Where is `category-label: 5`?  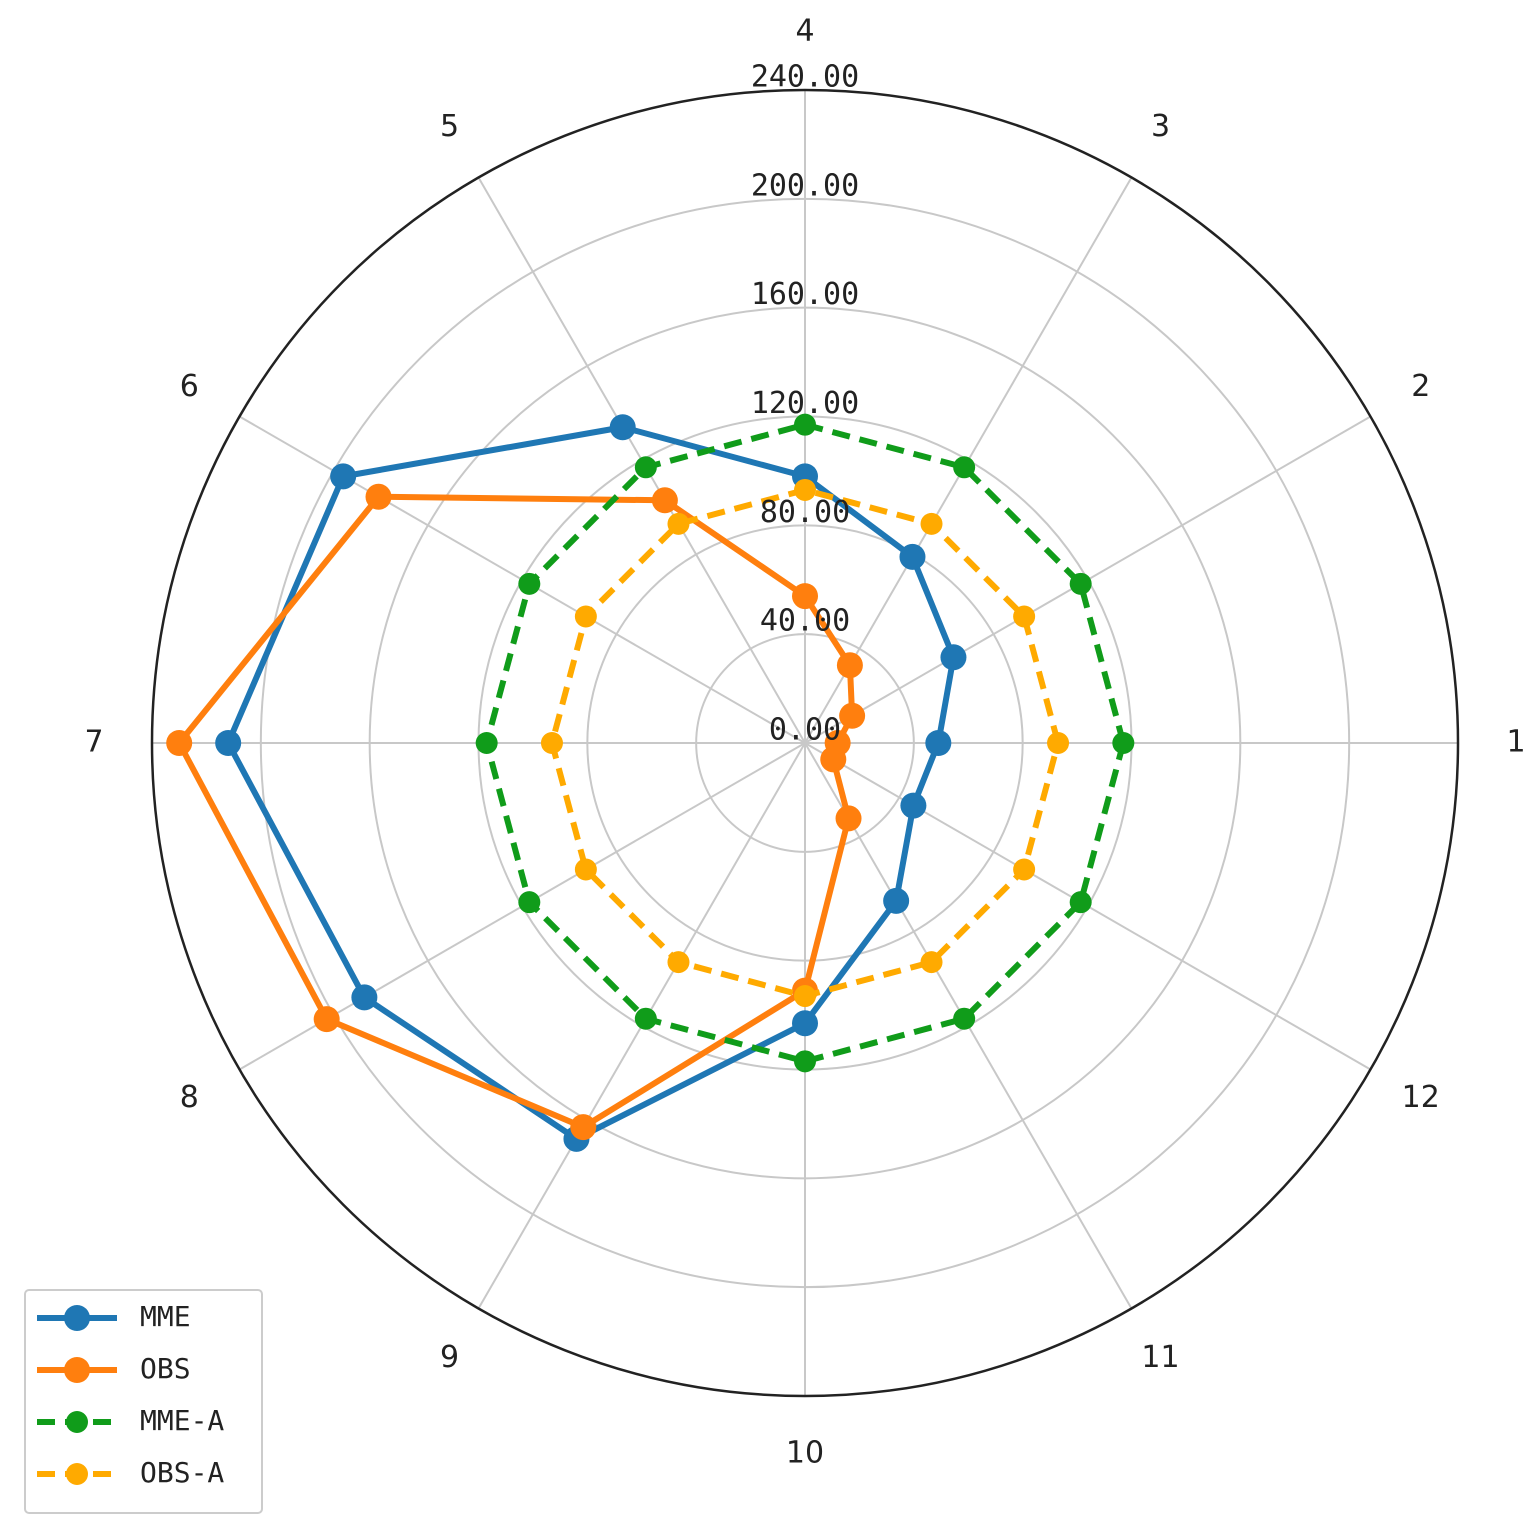
category-label: 5 is located at coordinates (449, 126).